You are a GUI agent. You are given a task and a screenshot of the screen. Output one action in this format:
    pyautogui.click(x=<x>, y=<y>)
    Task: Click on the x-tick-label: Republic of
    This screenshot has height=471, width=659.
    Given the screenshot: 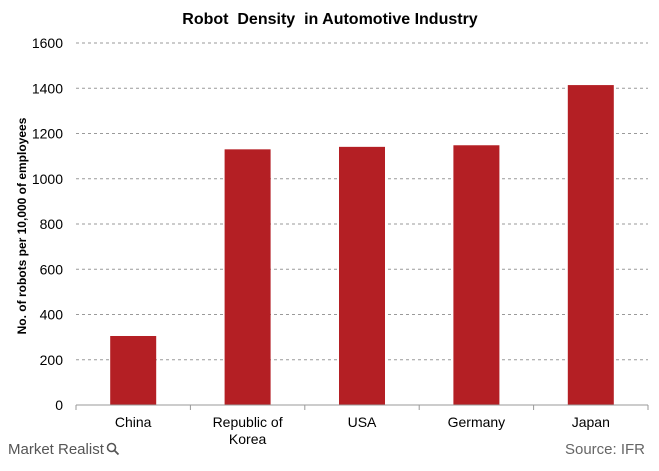 What is the action you would take?
    pyautogui.click(x=248, y=422)
    